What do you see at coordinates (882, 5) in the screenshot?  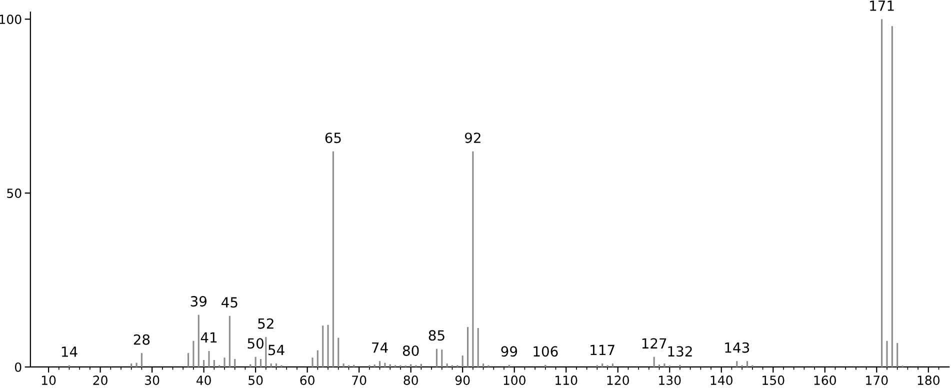 I see `annotation: 171` at bounding box center [882, 5].